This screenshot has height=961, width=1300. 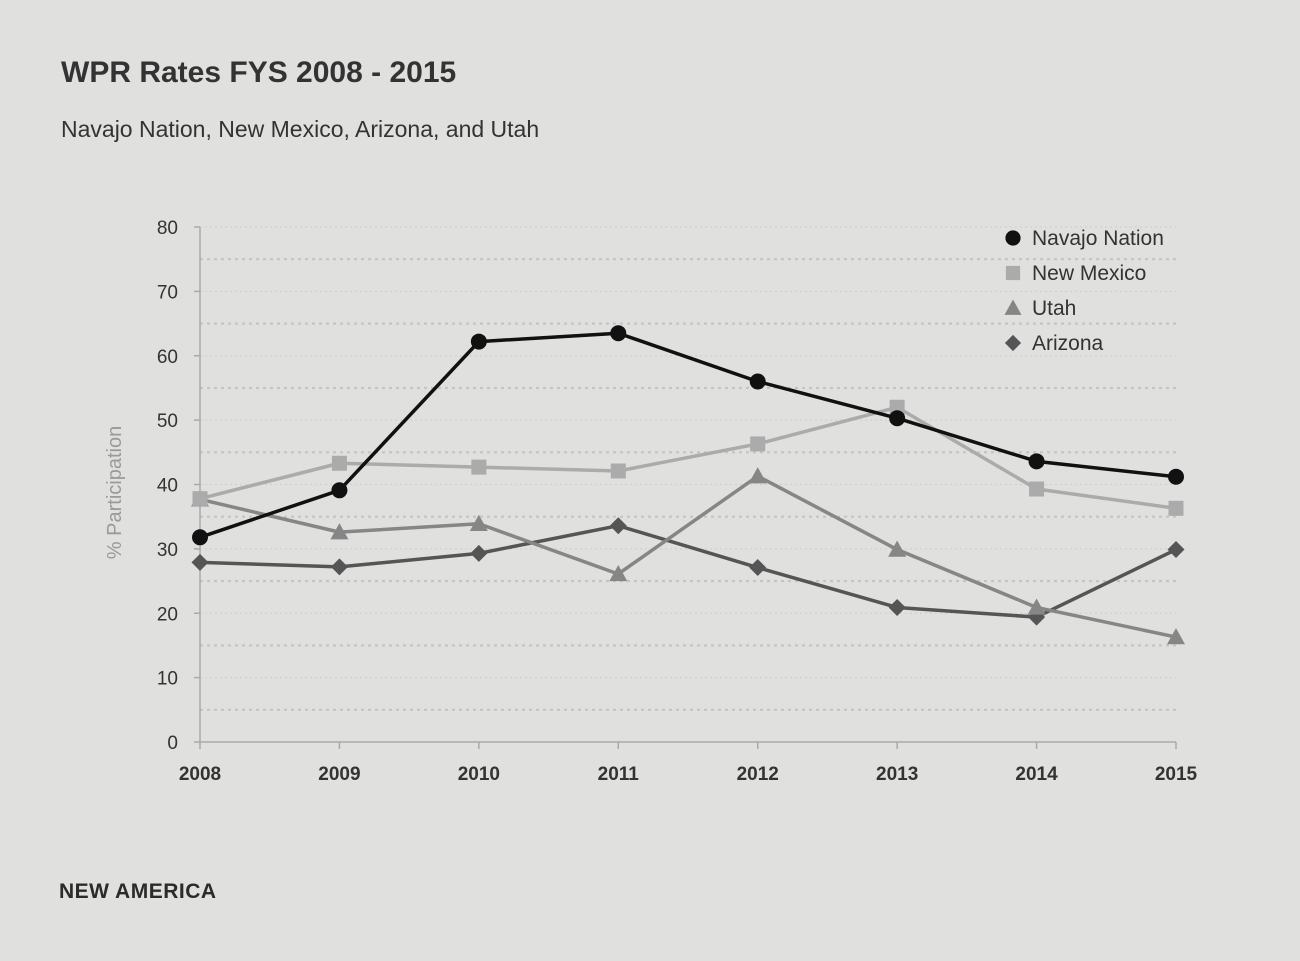 What do you see at coordinates (172, 743) in the screenshot?
I see `y-tick-label: 0` at bounding box center [172, 743].